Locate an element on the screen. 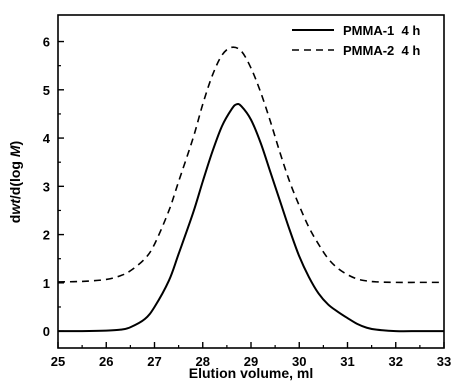 This screenshot has width=457, height=381. y-axis-title-part-5: ) is located at coordinates (15, 143).